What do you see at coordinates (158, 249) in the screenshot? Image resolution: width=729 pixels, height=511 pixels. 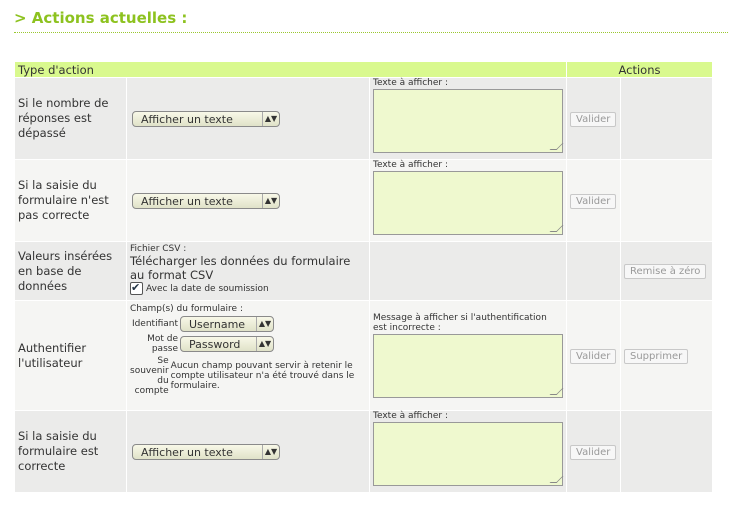 I see `csv-label: Fichier CSV :` at bounding box center [158, 249].